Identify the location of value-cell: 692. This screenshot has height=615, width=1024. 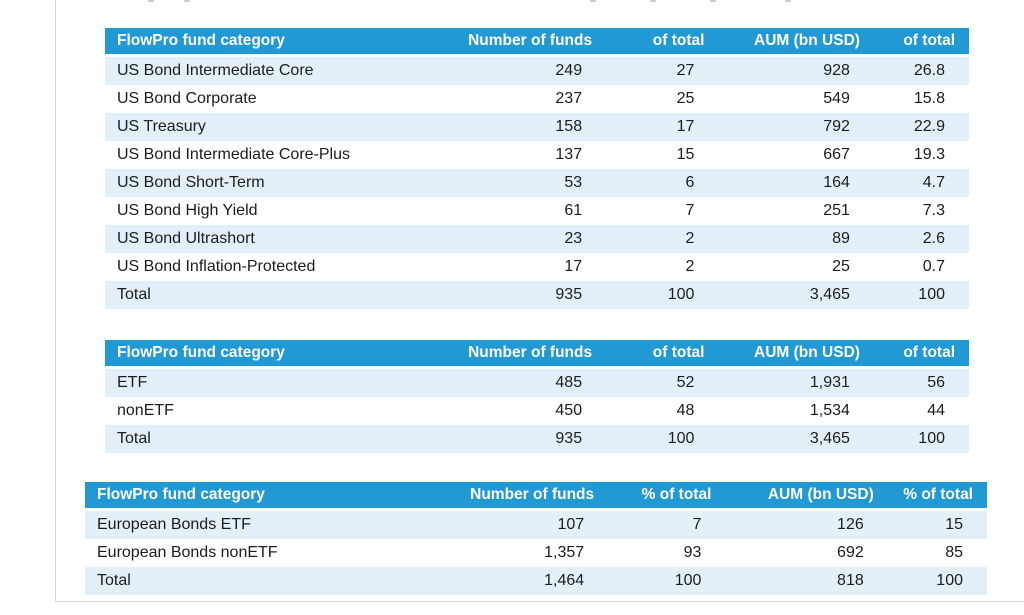
(806, 553).